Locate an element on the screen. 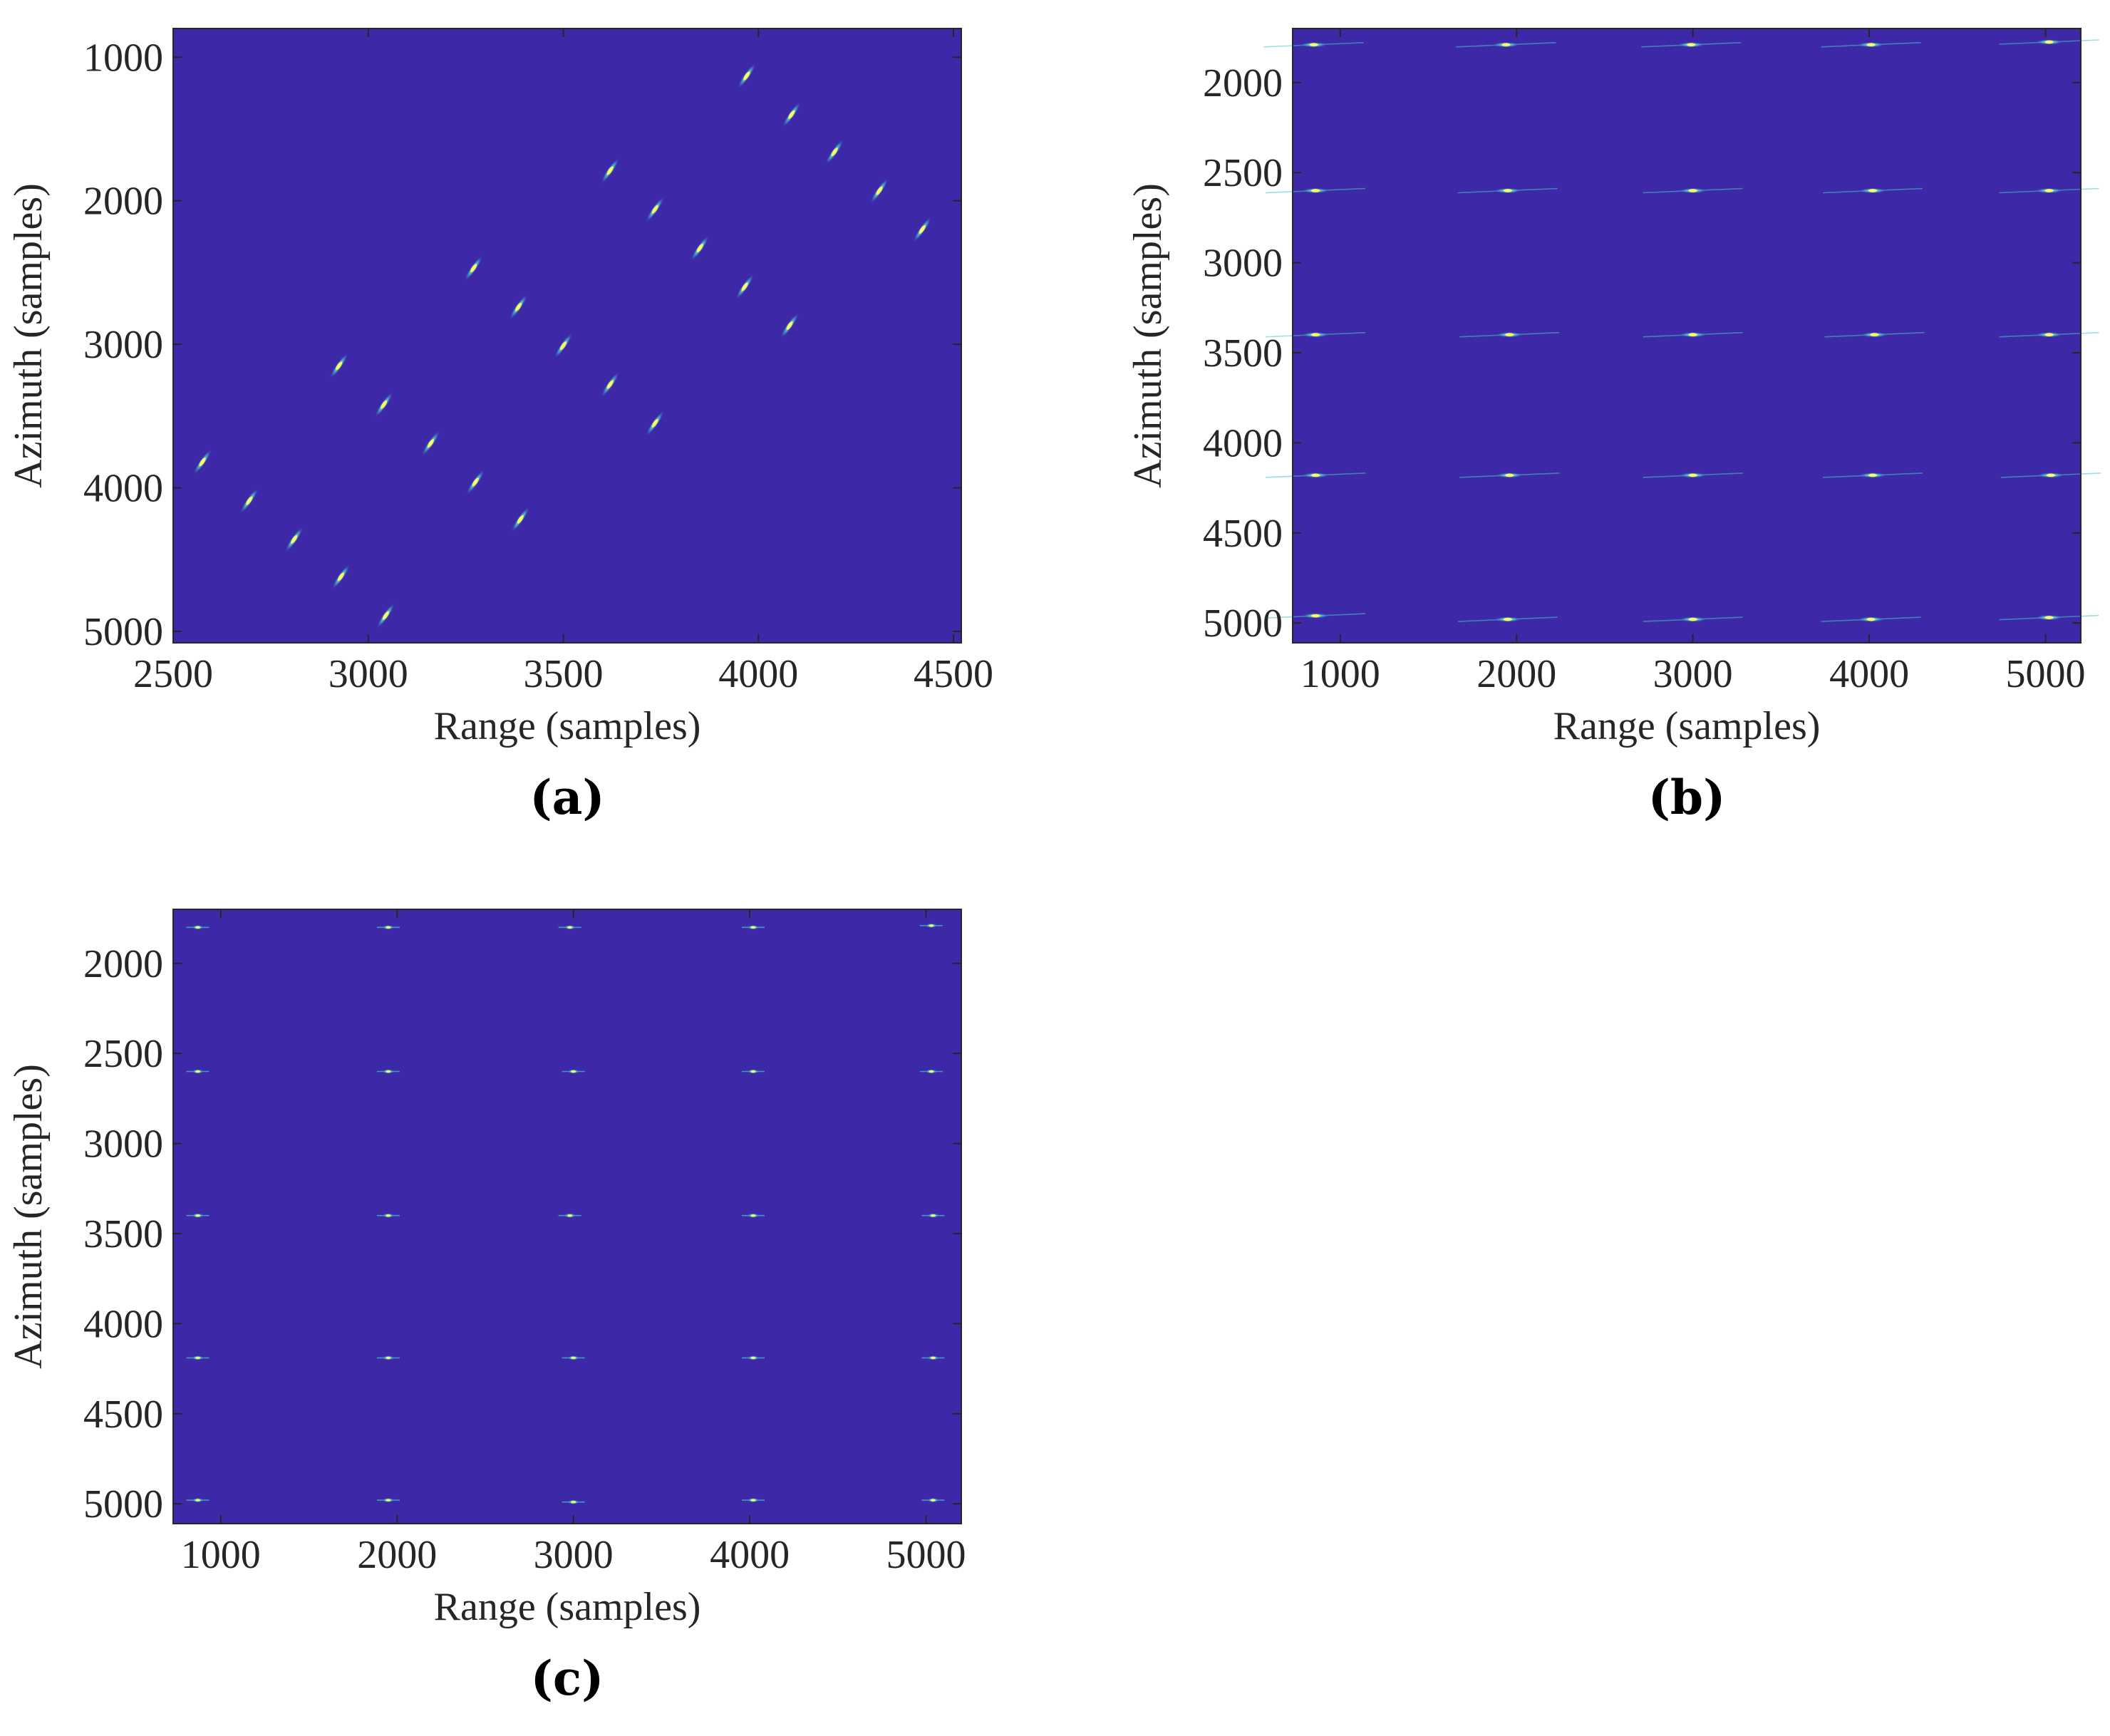 This screenshot has height=1736, width=2110. x-tick-label: 4500 is located at coordinates (953, 674).